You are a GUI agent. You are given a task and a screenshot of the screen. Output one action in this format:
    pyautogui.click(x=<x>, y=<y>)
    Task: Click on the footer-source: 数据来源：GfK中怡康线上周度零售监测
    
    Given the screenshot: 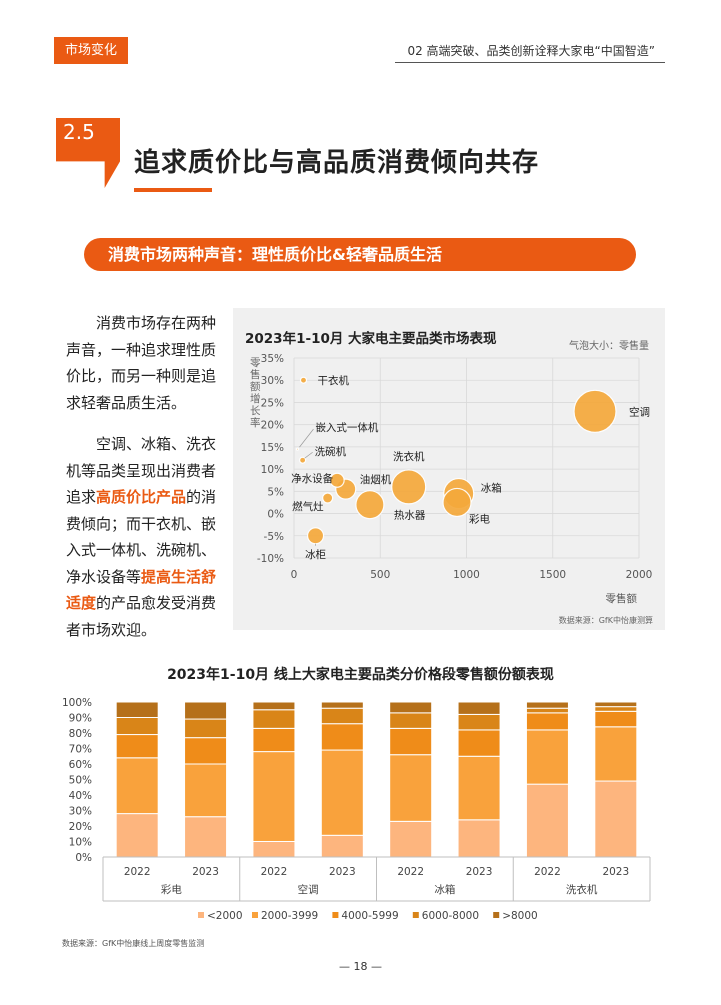 What is the action you would take?
    pyautogui.click(x=133, y=943)
    